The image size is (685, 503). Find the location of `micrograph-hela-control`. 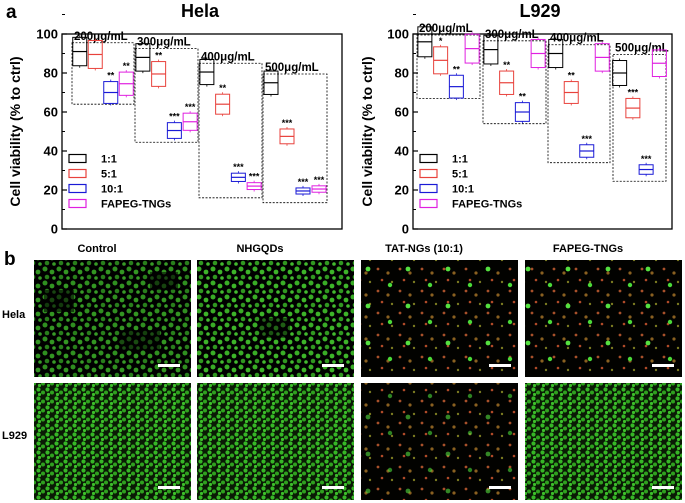

micrograph-hela-control is located at coordinates (112, 318).